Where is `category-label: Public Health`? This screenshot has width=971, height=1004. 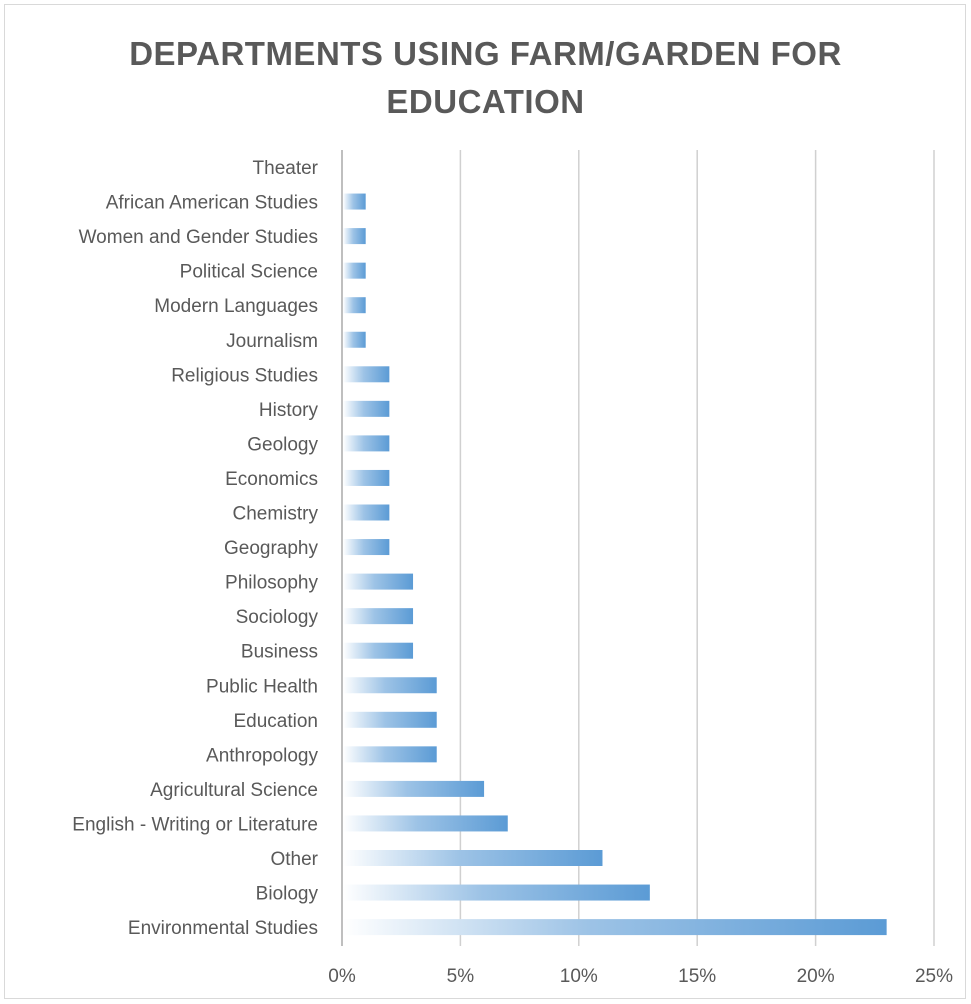
category-label: Public Health is located at coordinates (262, 686).